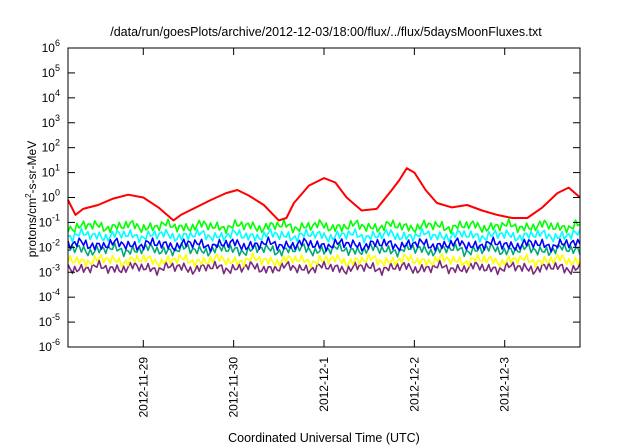 This screenshot has height=448, width=640. I want to click on y-tick-exp: -1, so click(56, 217).